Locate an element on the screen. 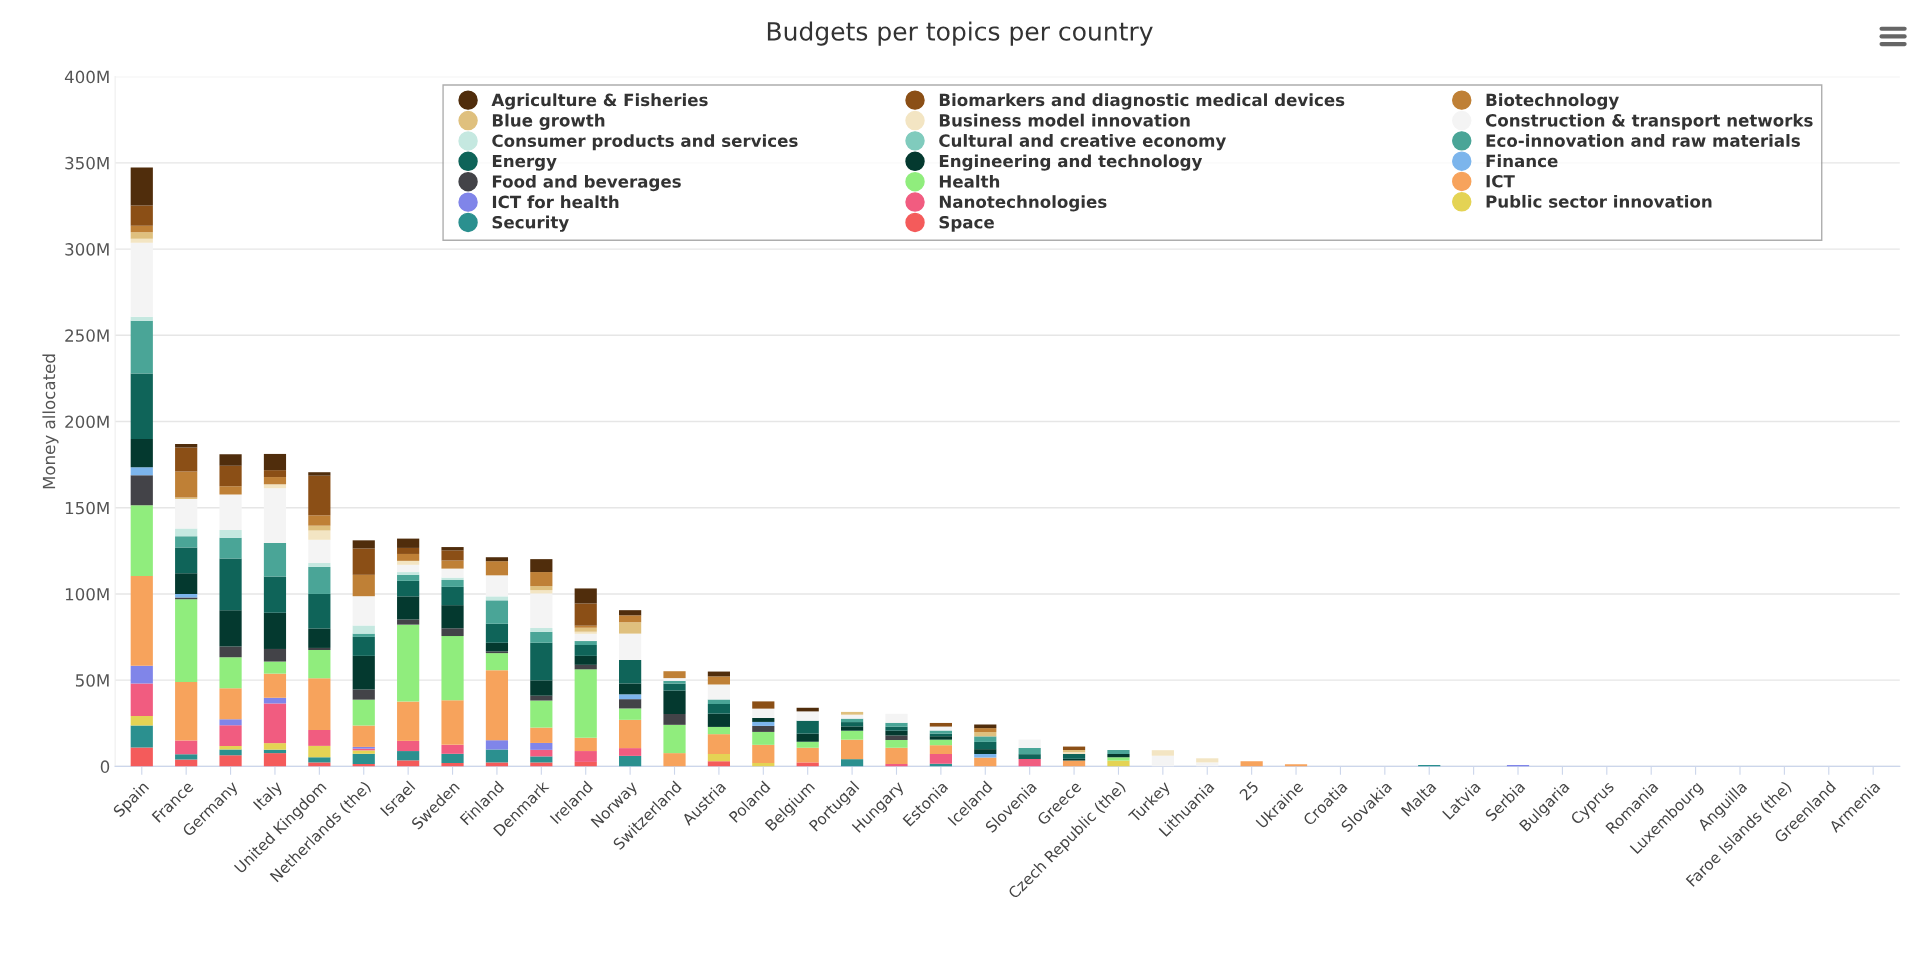  legend-label: Biotechnology is located at coordinates (1552, 101).